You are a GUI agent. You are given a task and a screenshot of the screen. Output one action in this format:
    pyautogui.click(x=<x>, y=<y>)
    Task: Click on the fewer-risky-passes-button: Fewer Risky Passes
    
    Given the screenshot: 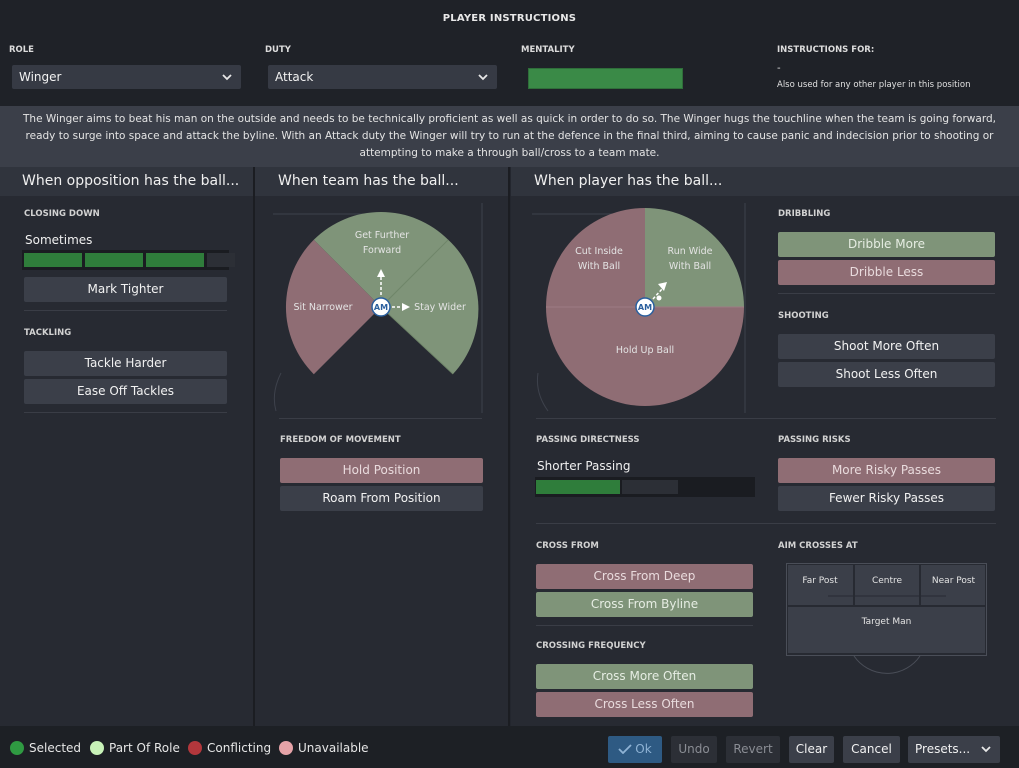 What is the action you would take?
    pyautogui.click(x=886, y=498)
    